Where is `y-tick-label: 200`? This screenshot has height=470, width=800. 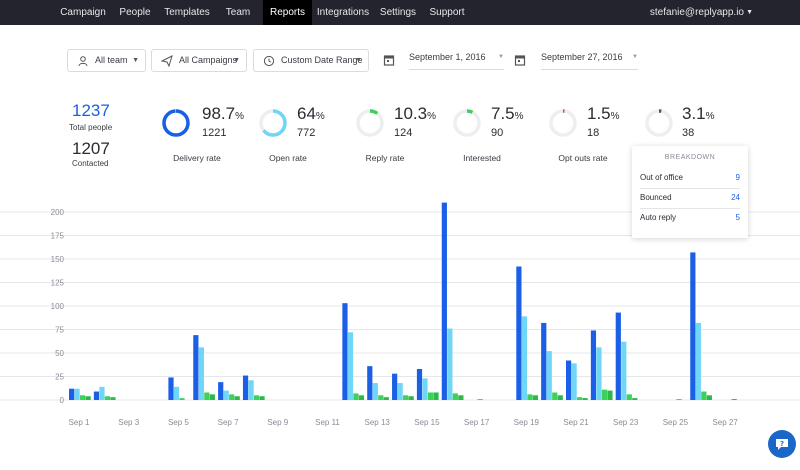 y-tick-label: 200 is located at coordinates (58, 212).